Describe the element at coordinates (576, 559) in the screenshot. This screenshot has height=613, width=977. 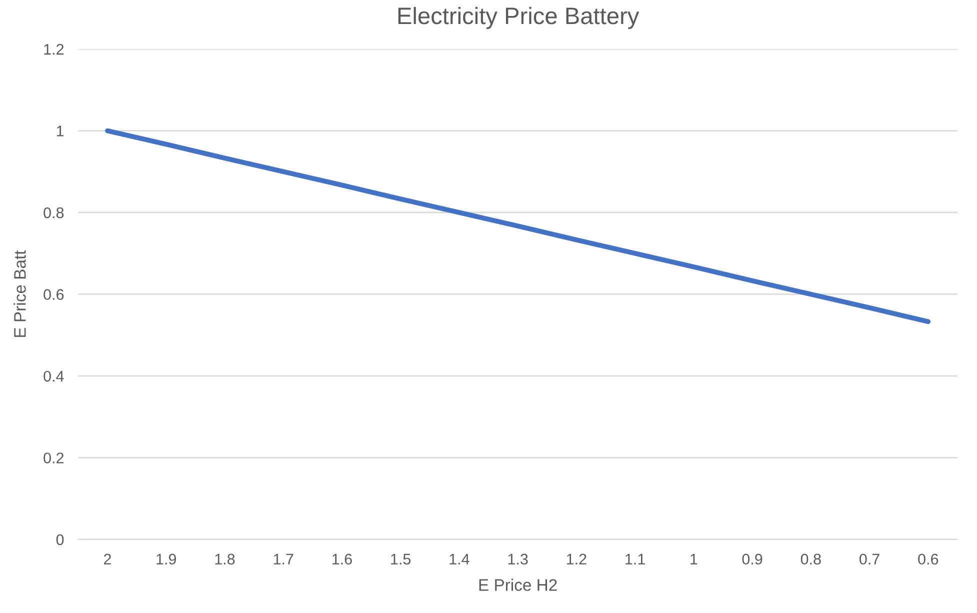
I see `x-tick-label: 1.2` at that location.